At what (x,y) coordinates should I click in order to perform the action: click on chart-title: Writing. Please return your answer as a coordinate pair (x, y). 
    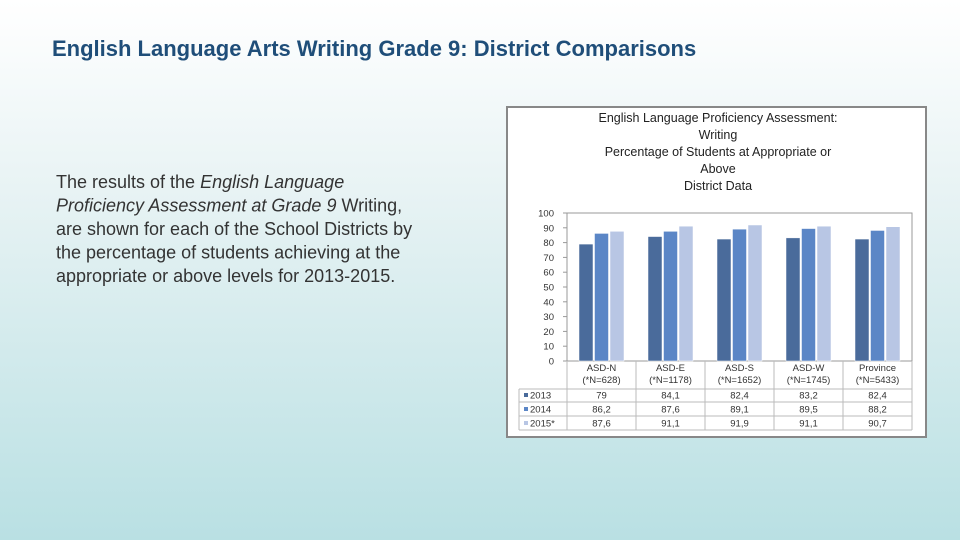
    Looking at the image, I should click on (718, 135).